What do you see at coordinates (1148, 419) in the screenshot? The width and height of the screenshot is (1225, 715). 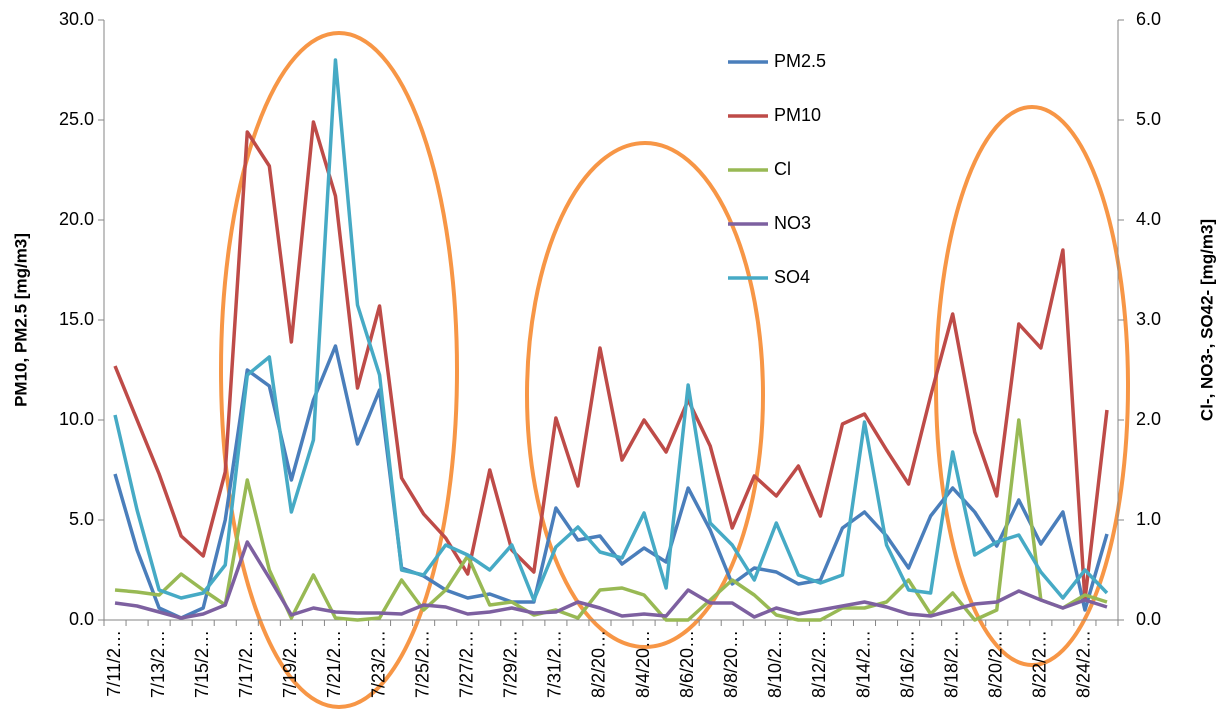 I see `y2-tick-label: 2.0` at bounding box center [1148, 419].